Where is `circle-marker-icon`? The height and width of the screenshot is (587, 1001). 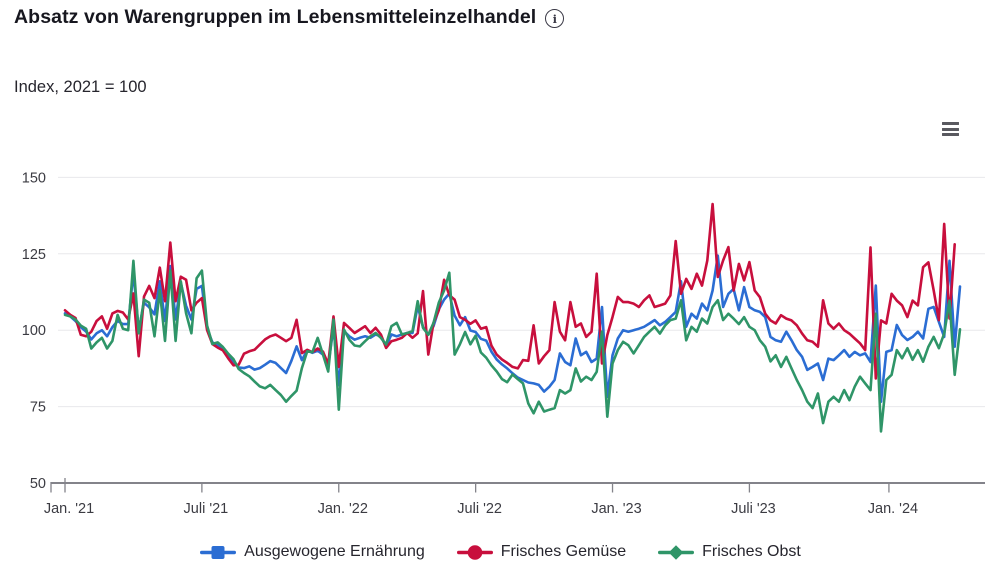
circle-marker-icon is located at coordinates (474, 552).